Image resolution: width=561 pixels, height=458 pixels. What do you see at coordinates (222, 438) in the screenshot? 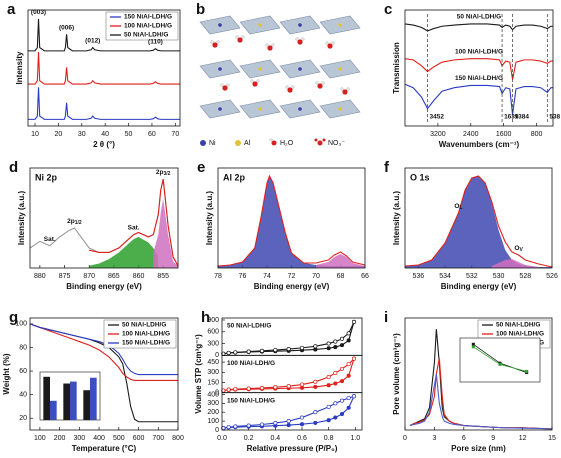
I see `x-tick-label: 0.0` at bounding box center [222, 438].